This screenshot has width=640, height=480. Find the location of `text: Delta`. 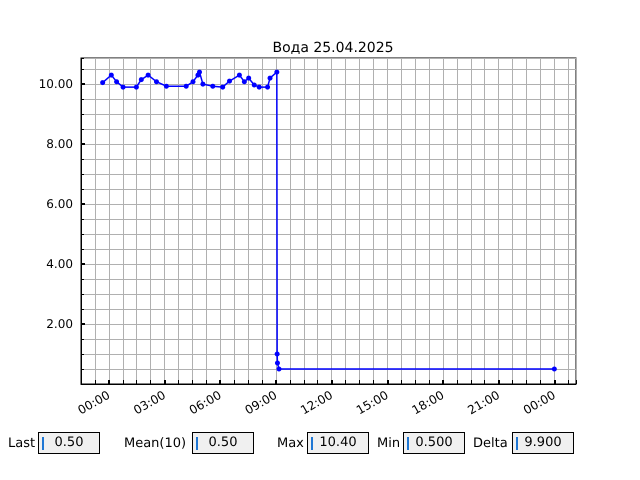

text: Delta is located at coordinates (490, 443).